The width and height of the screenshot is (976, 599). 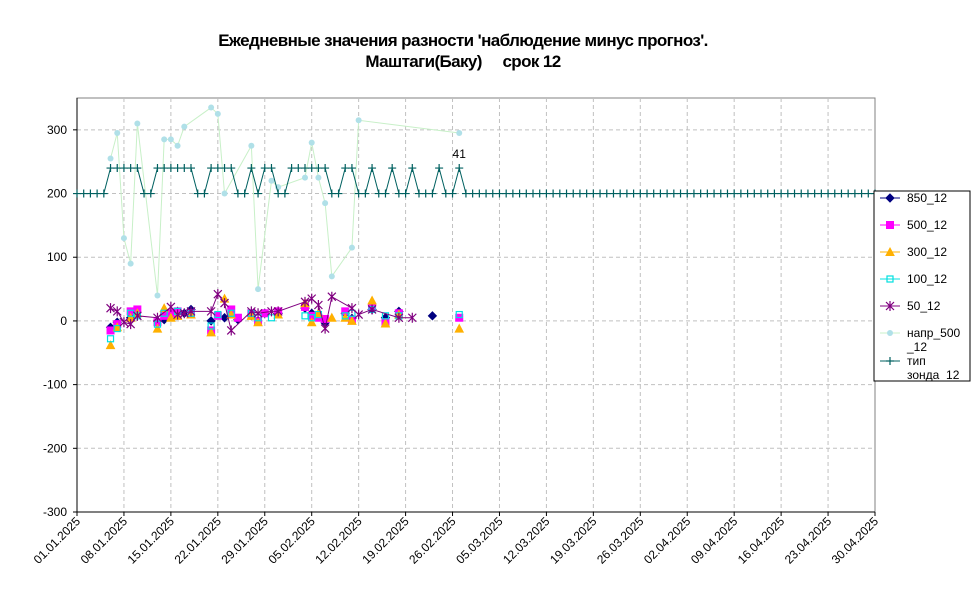 What do you see at coordinates (920, 340) in the screenshot?
I see `legend-item-5: напр_500 _12` at bounding box center [920, 340].